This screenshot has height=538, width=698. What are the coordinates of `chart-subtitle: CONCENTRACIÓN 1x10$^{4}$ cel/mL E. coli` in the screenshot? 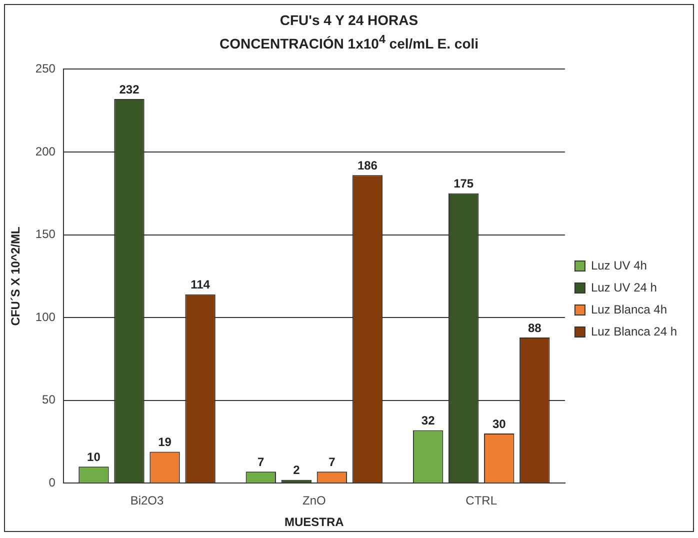 It's located at (349, 43).